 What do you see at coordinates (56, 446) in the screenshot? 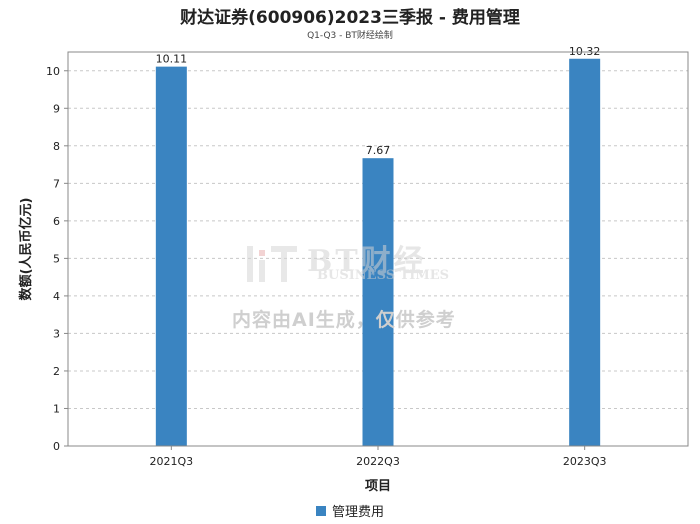
I see `y-tick-label: 0` at bounding box center [56, 446].